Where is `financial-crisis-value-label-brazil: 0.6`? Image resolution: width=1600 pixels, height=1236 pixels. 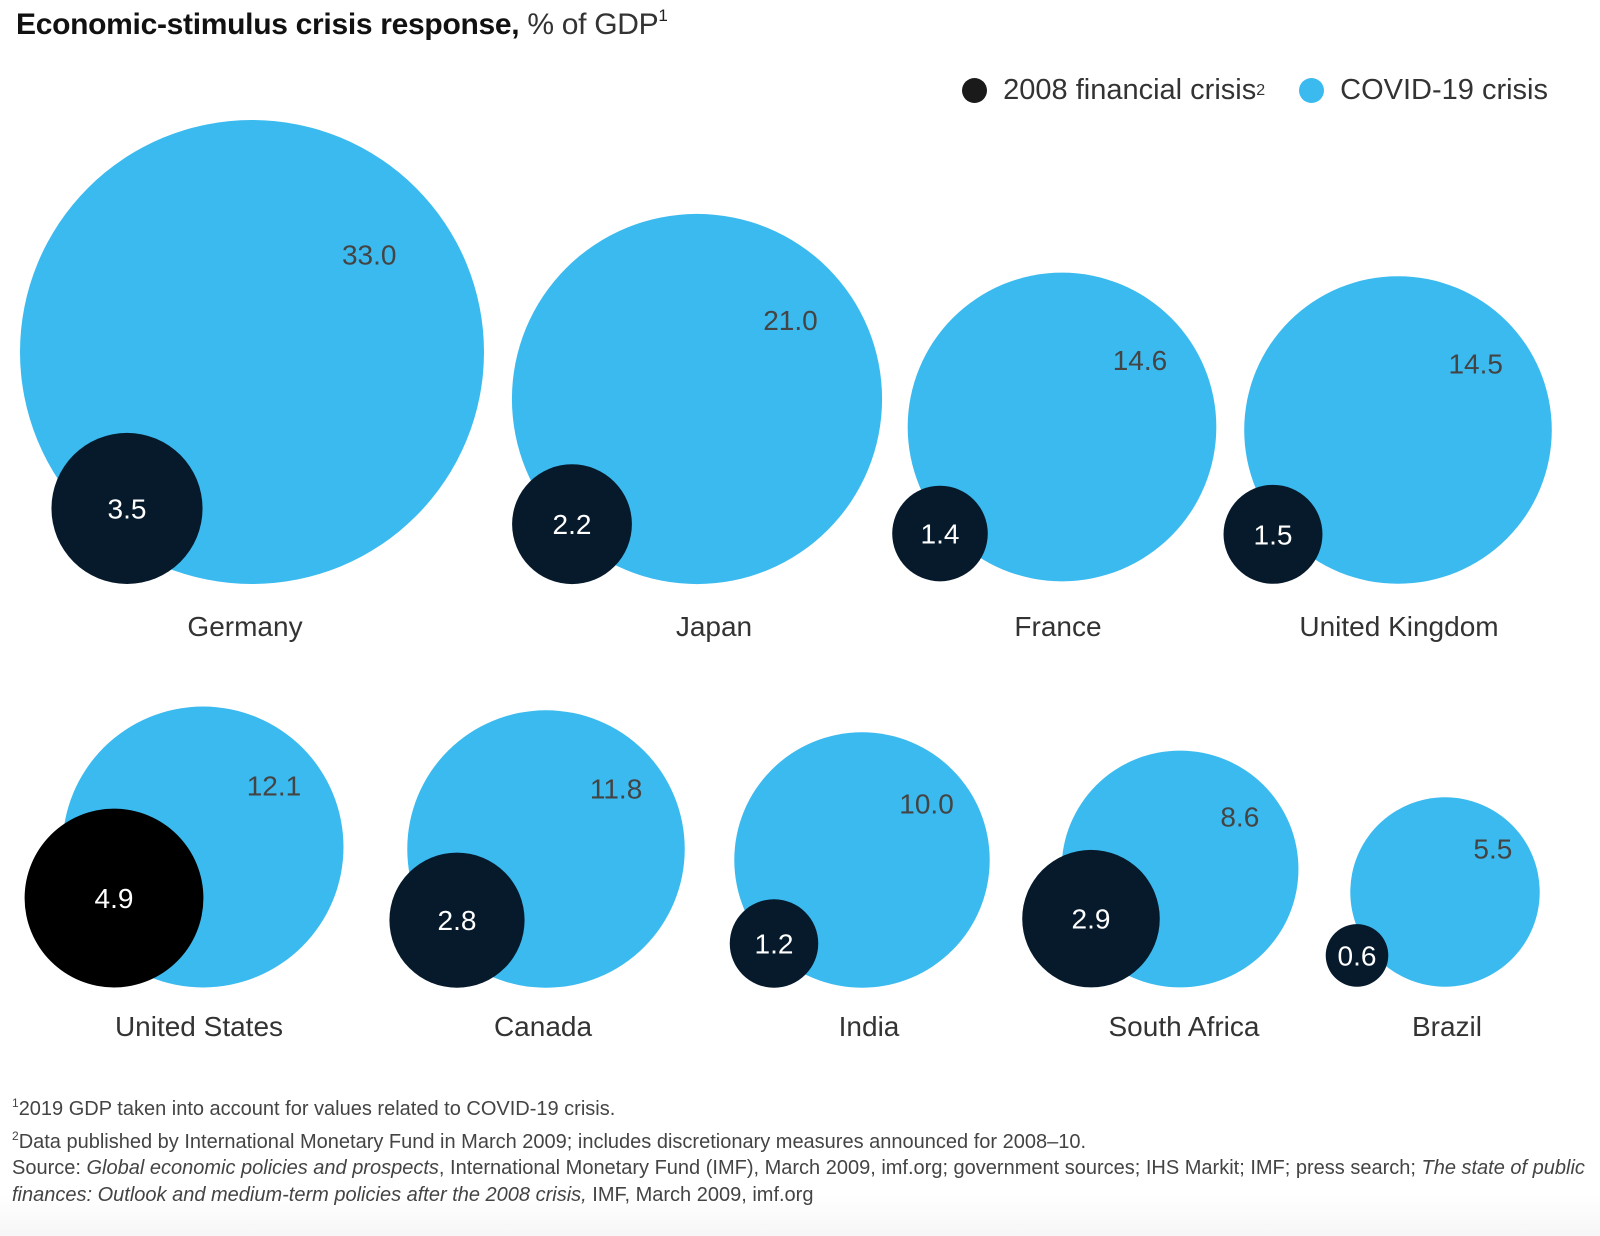 financial-crisis-value-label-brazil: 0.6 is located at coordinates (1357, 955).